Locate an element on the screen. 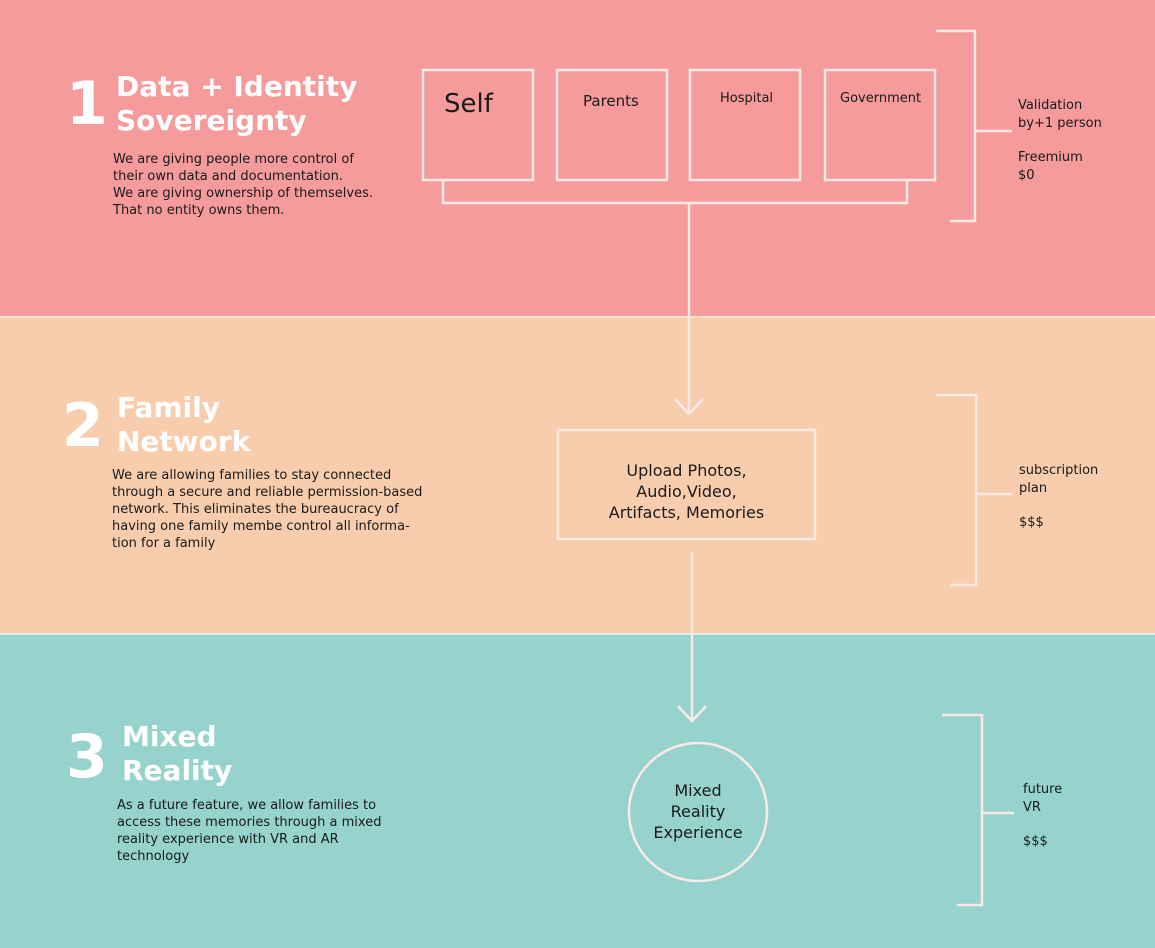 Image resolution: width=1155 pixels, height=948 pixels. side-line: subscription is located at coordinates (1059, 470).